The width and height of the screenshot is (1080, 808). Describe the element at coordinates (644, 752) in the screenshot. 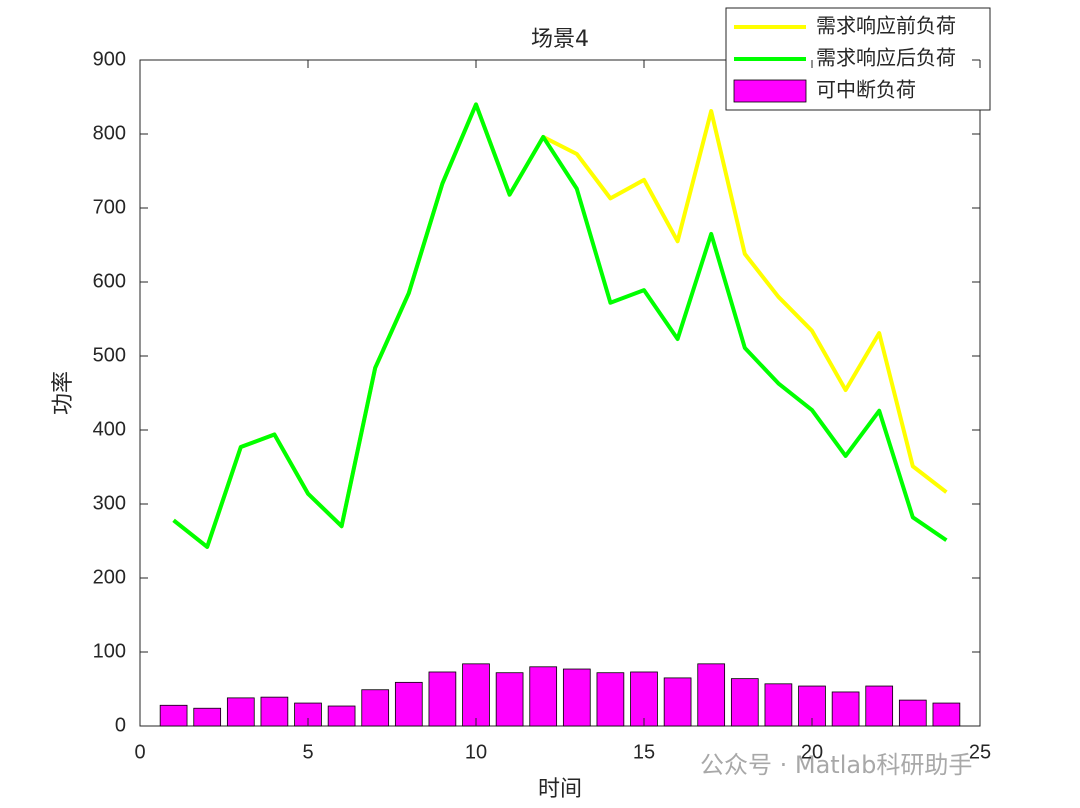

I see `x-tick-label: 15` at that location.